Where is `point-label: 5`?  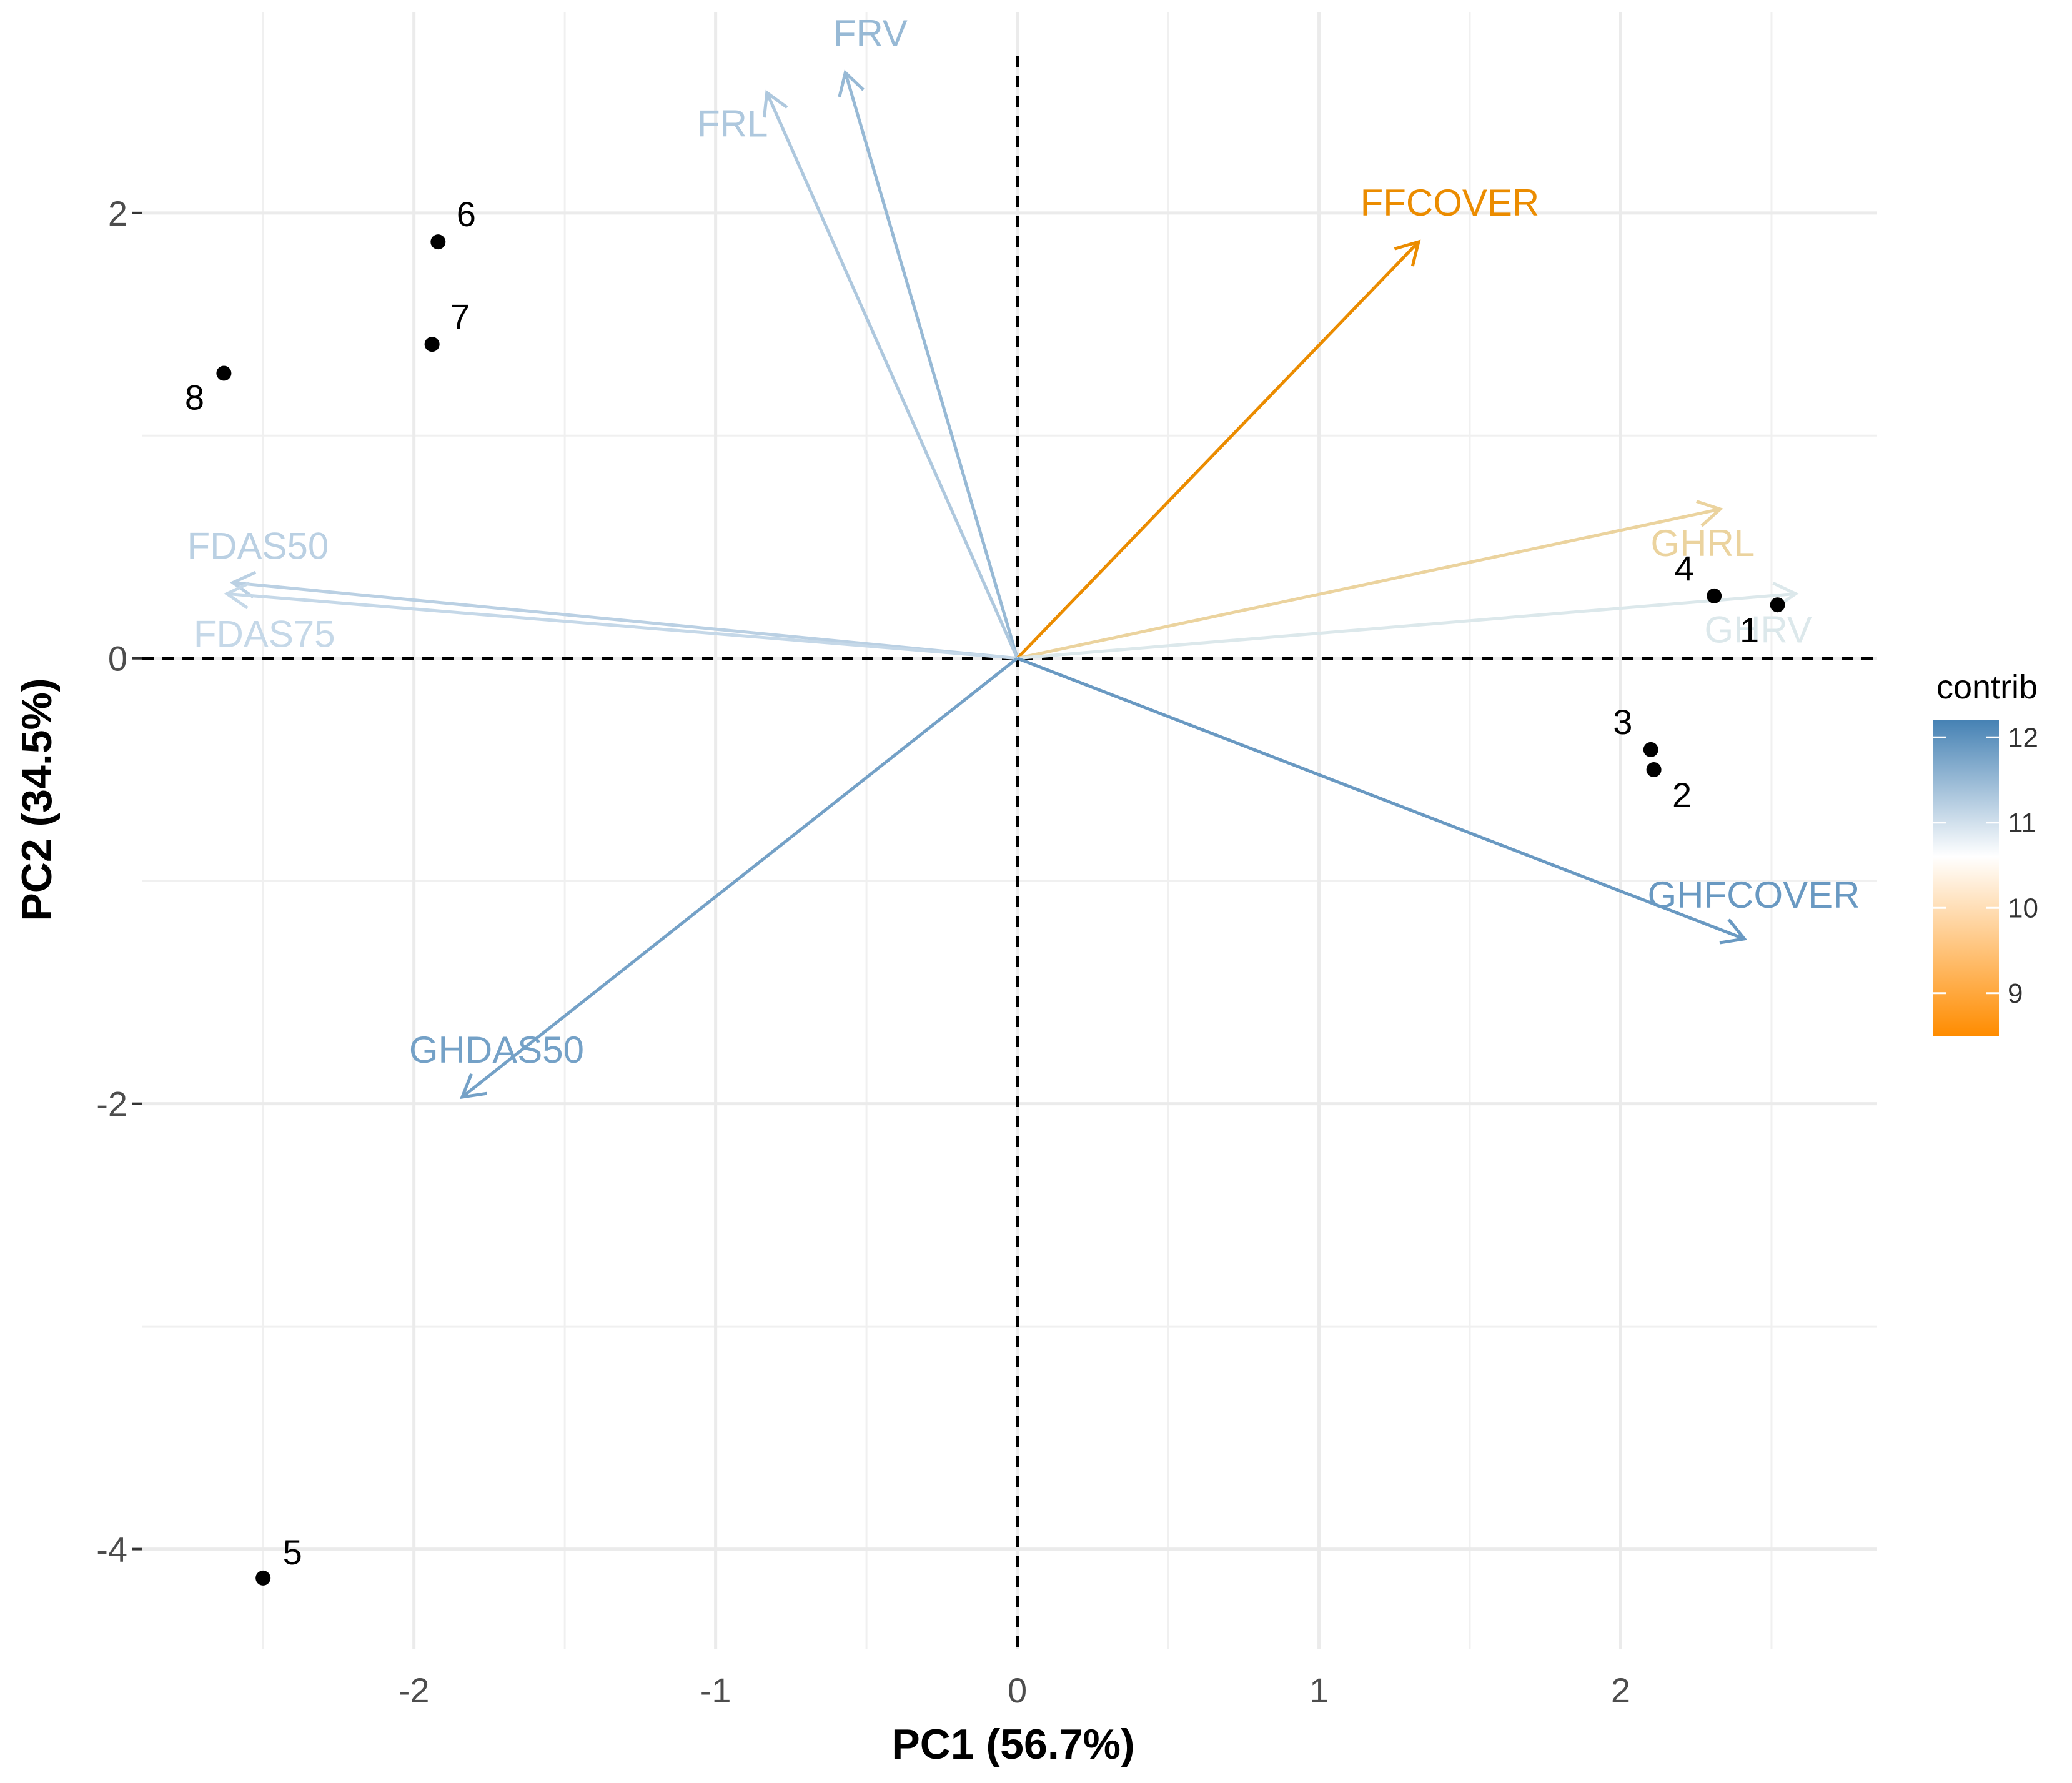
point-label: 5 is located at coordinates (292, 1552).